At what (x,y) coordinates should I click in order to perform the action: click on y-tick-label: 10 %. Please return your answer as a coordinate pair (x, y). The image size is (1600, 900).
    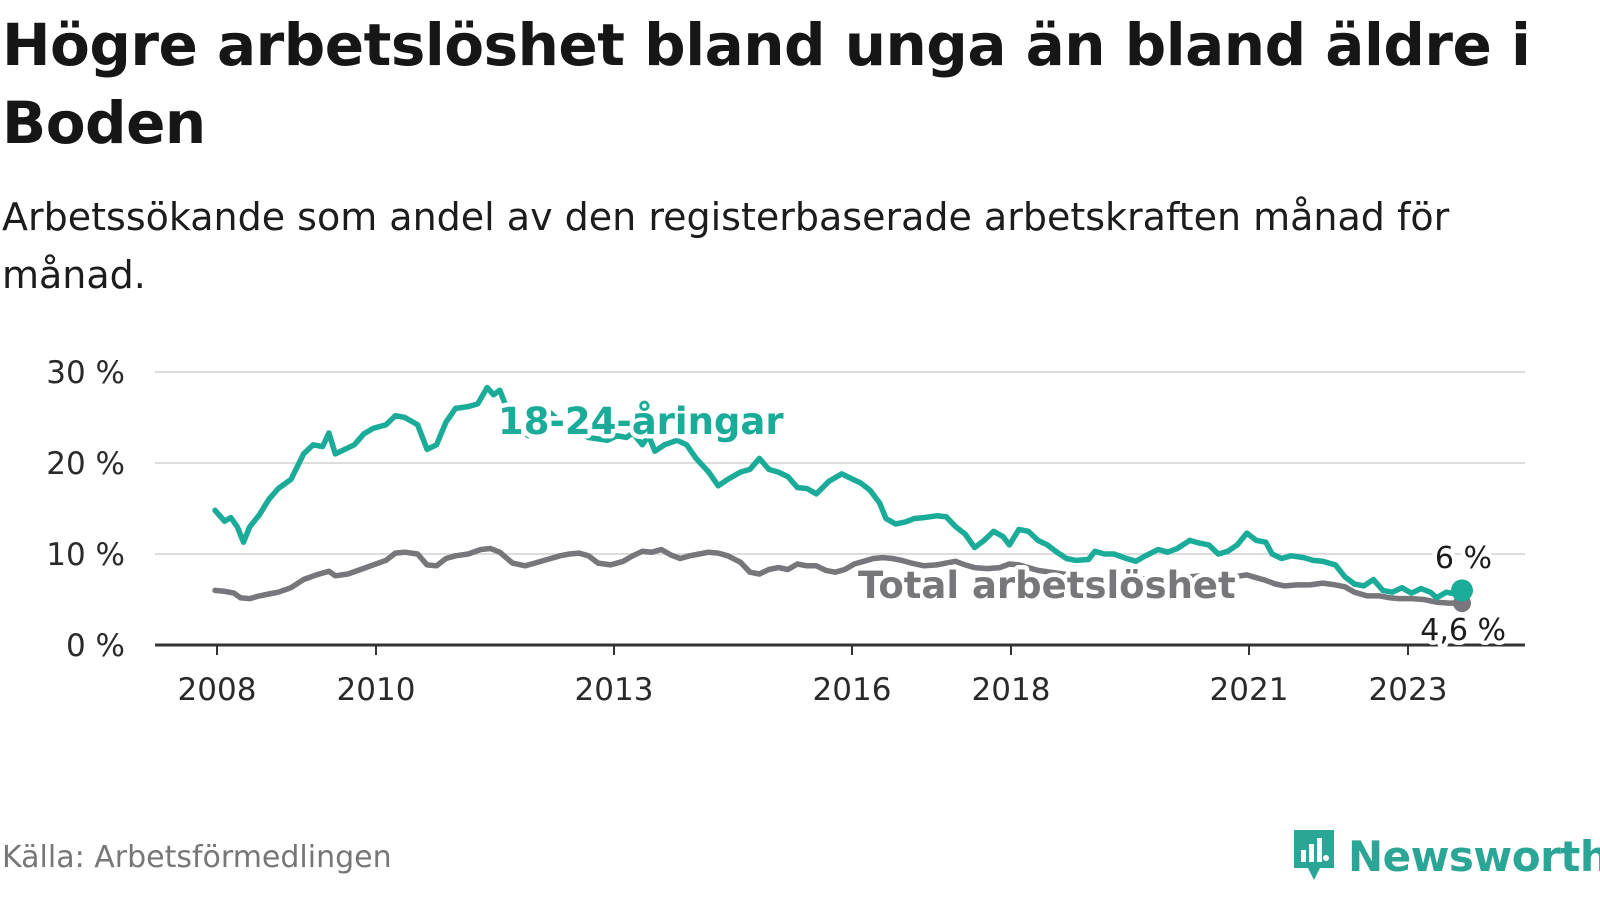
    Looking at the image, I should click on (85, 555).